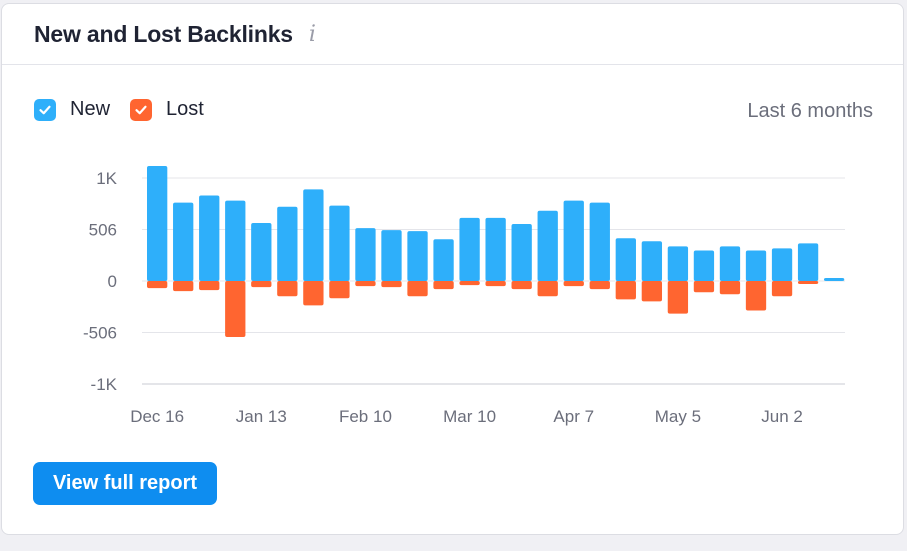 Image resolution: width=907 pixels, height=551 pixels. I want to click on view-full-report-button: View full report, so click(125, 483).